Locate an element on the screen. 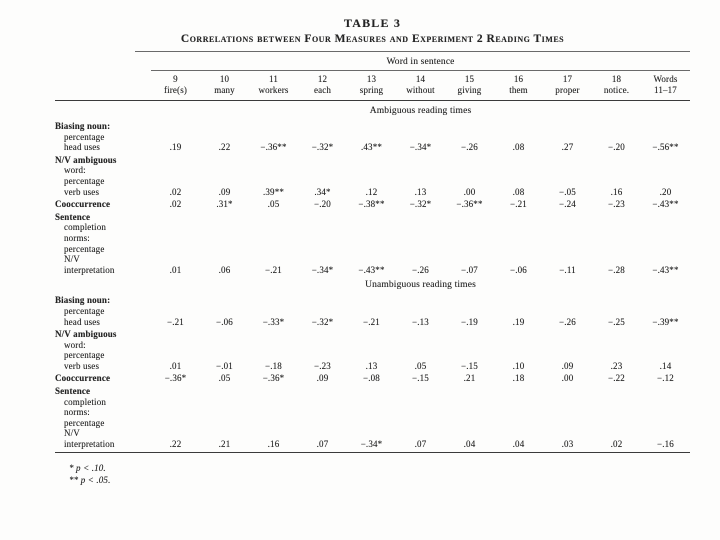  section-header-row: Unambiguous reading times is located at coordinates (372, 284).